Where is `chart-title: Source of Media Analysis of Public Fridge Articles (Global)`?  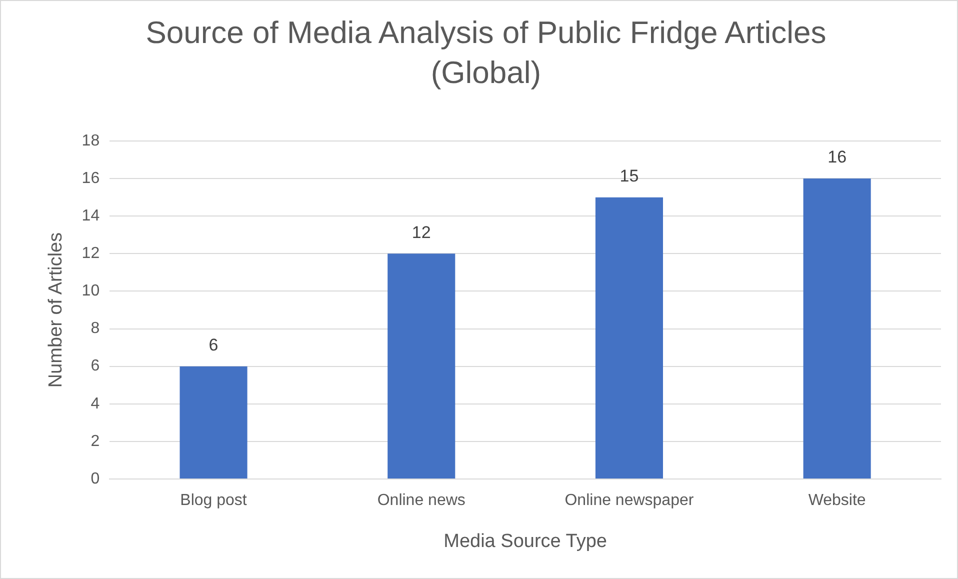
chart-title: Source of Media Analysis of Public Fridge Articles (Global) is located at coordinates (486, 53).